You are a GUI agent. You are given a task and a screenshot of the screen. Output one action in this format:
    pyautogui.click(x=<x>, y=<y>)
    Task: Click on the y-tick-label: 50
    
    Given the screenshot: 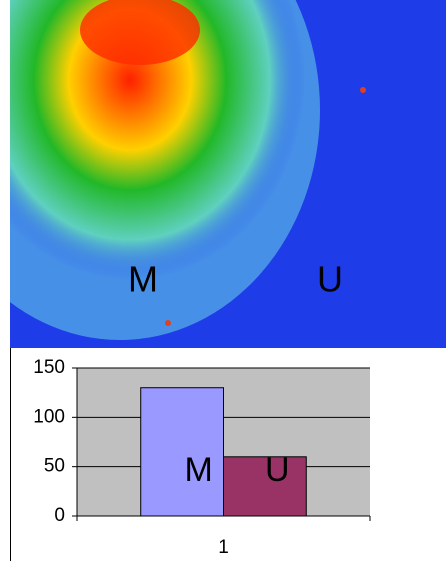 What is the action you would take?
    pyautogui.click(x=54, y=466)
    